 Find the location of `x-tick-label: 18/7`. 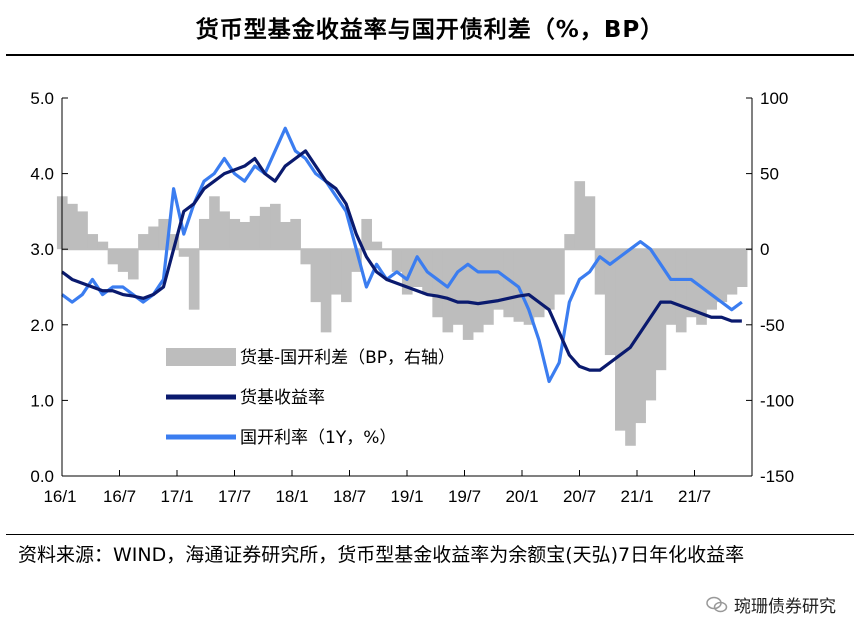

x-tick-label: 18/7 is located at coordinates (349, 496).